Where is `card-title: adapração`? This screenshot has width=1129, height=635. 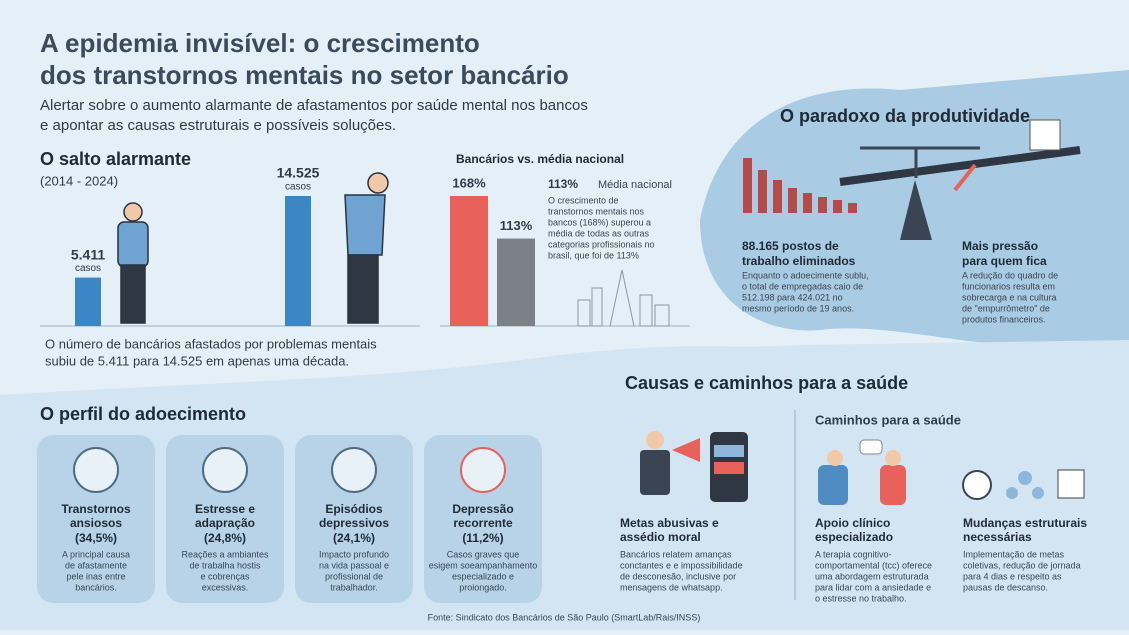 card-title: adapração is located at coordinates (225, 523).